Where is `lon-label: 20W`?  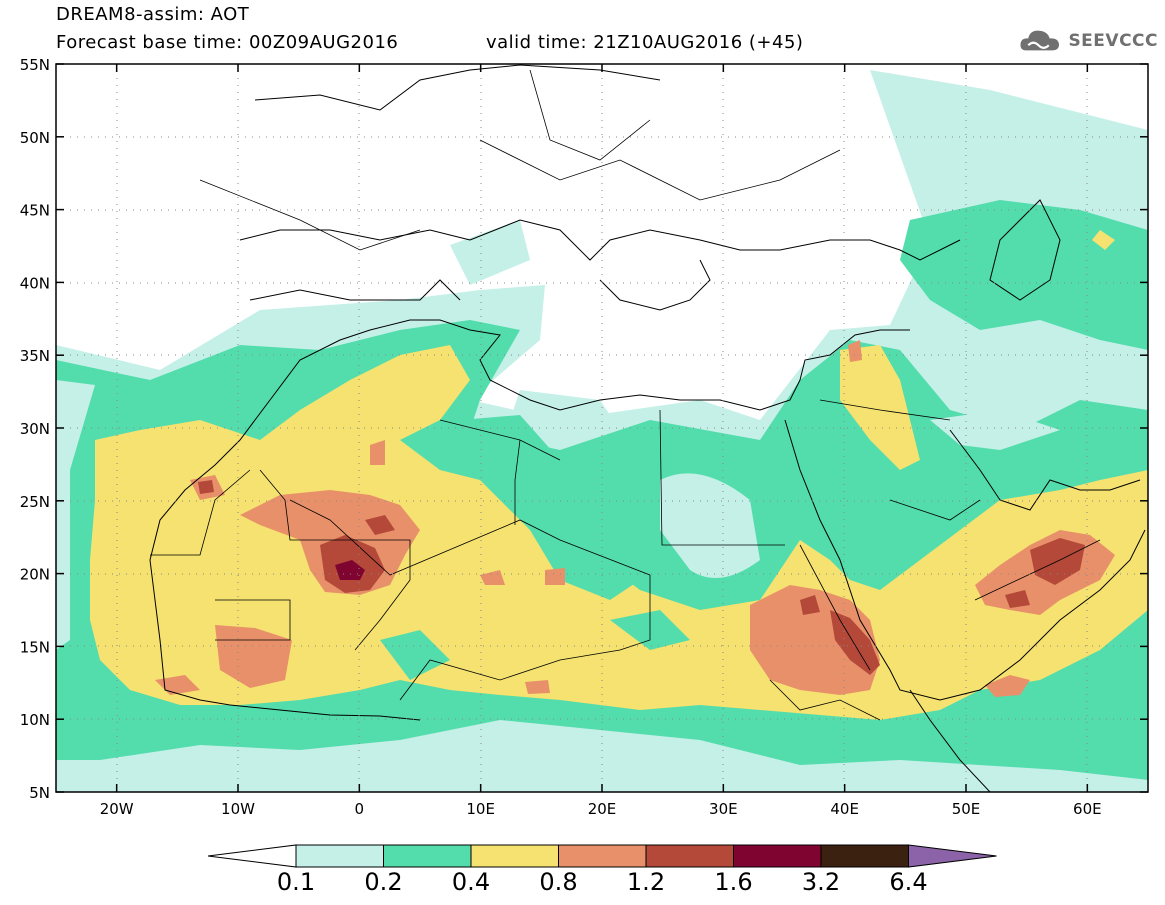
lon-label: 20W is located at coordinates (117, 809).